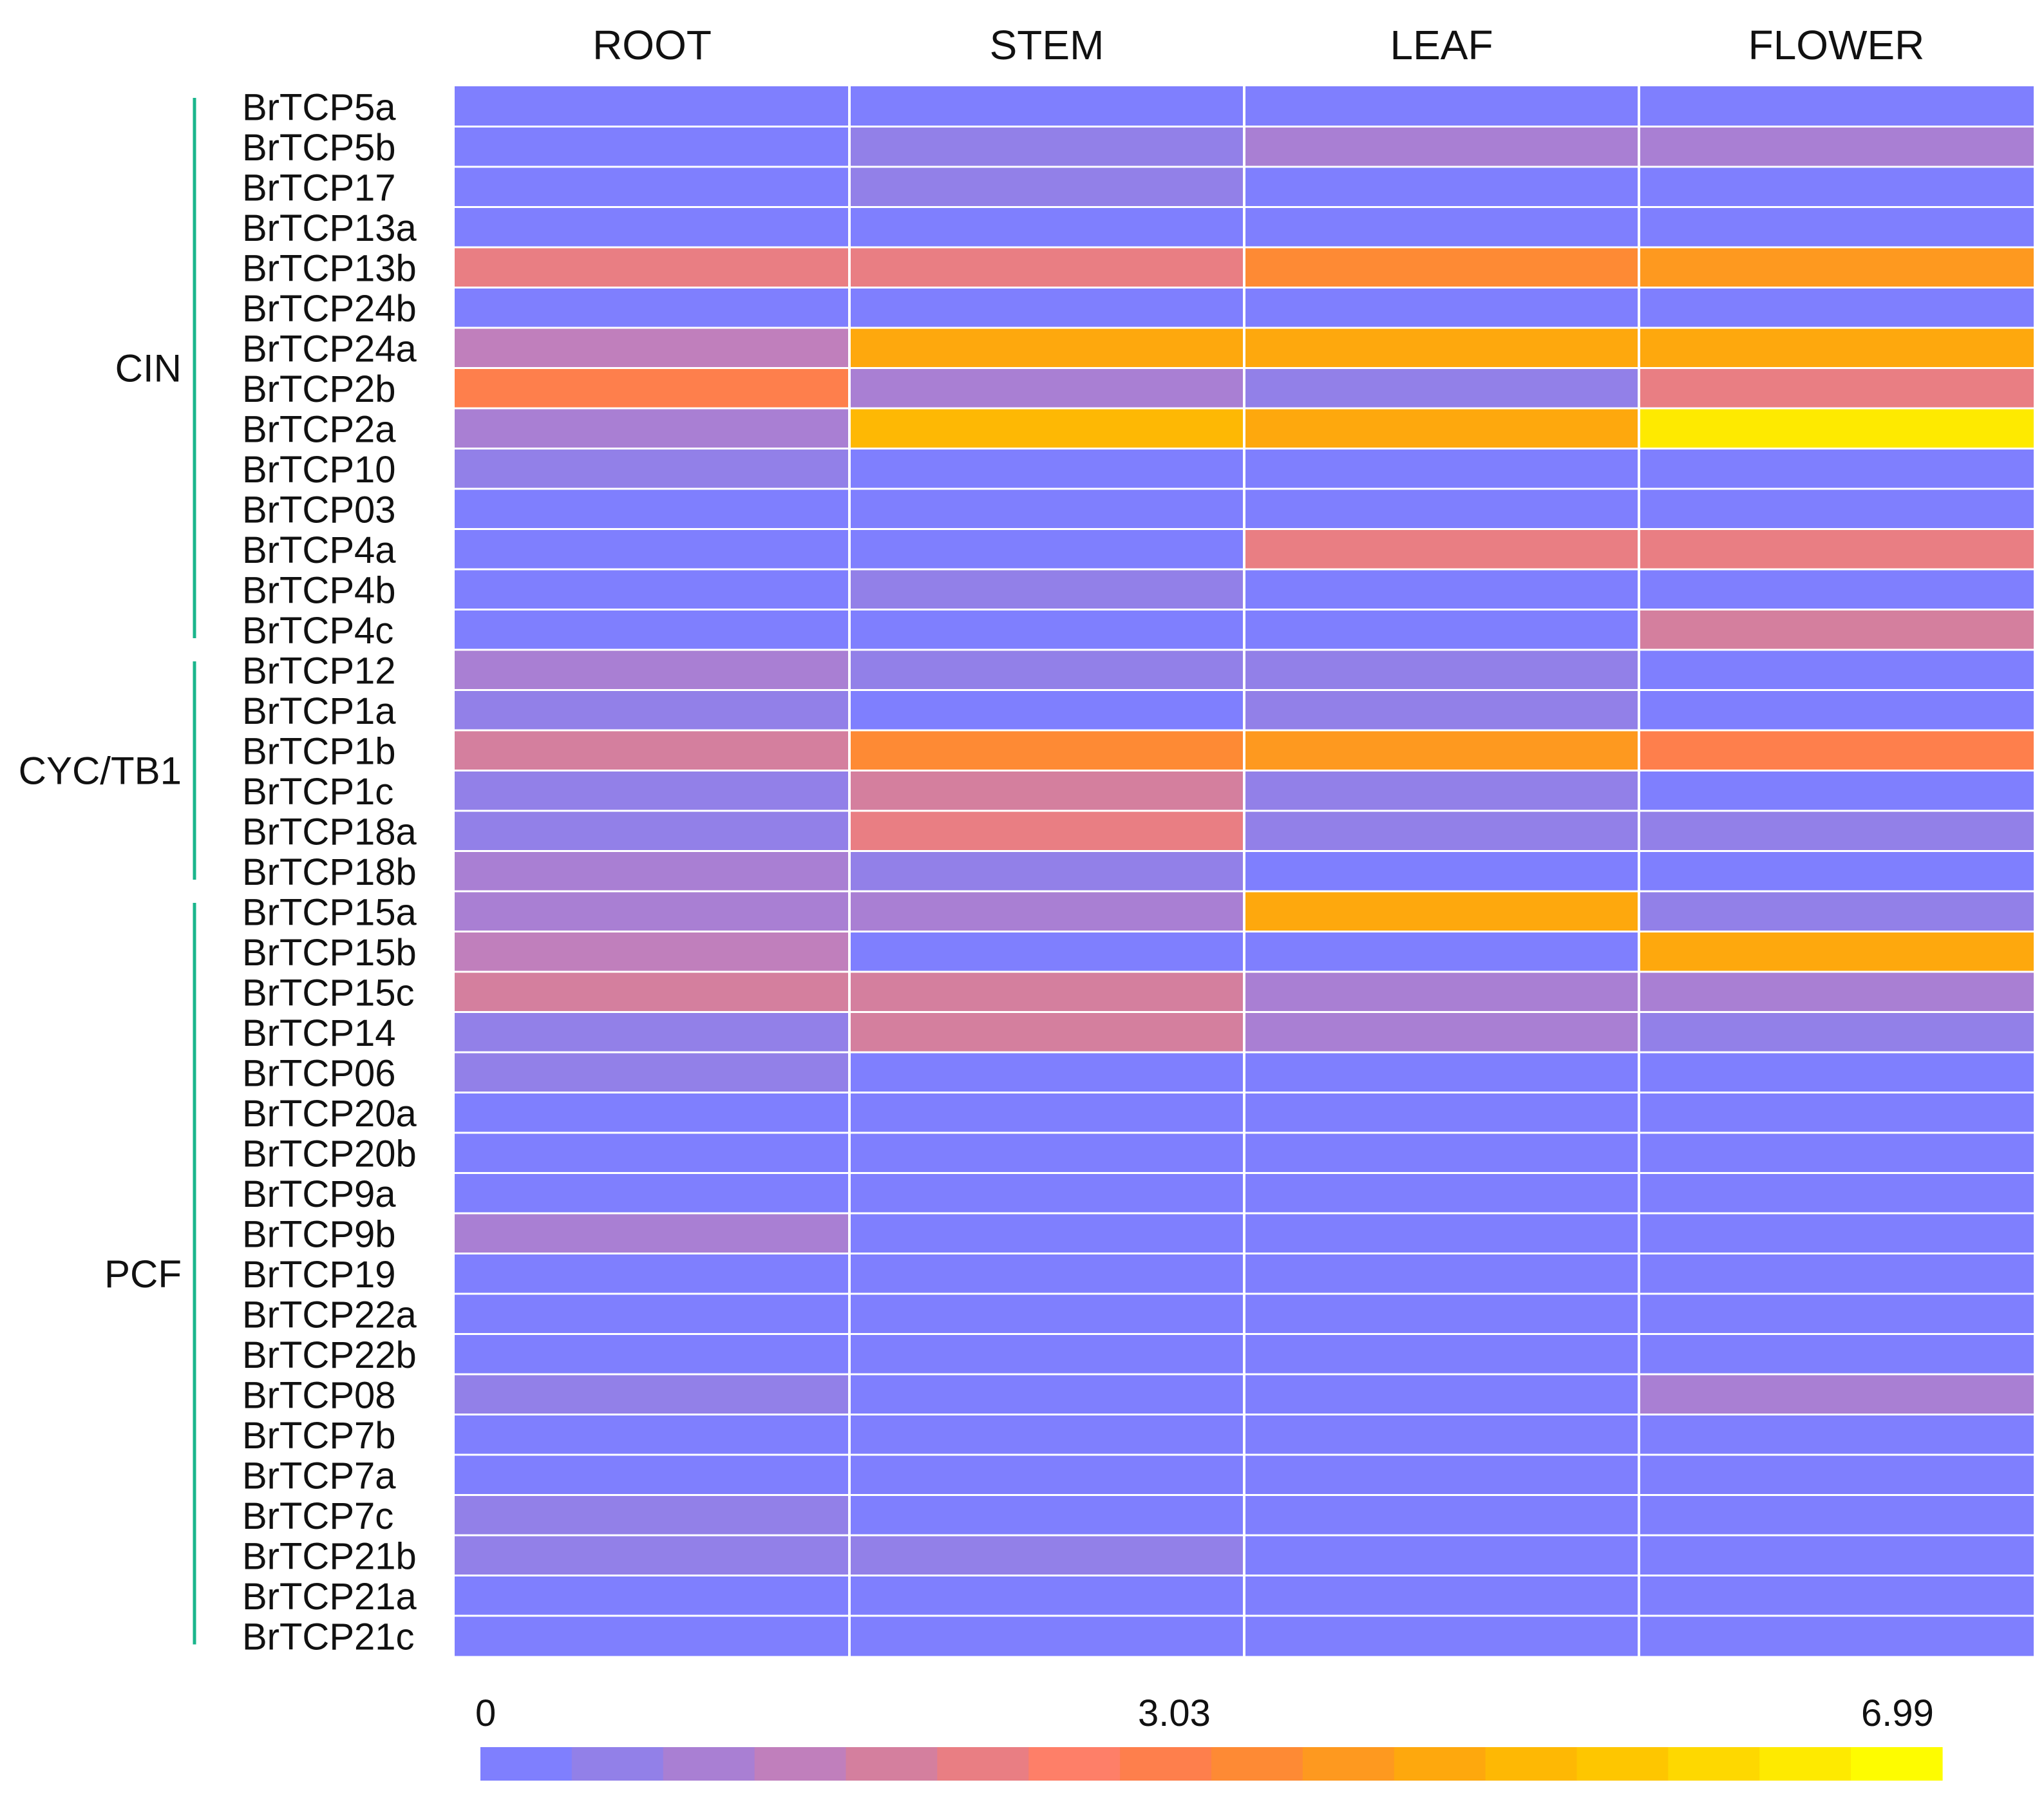 This screenshot has height=1798, width=2044. I want to click on scale-min-label: 0, so click(485, 1713).